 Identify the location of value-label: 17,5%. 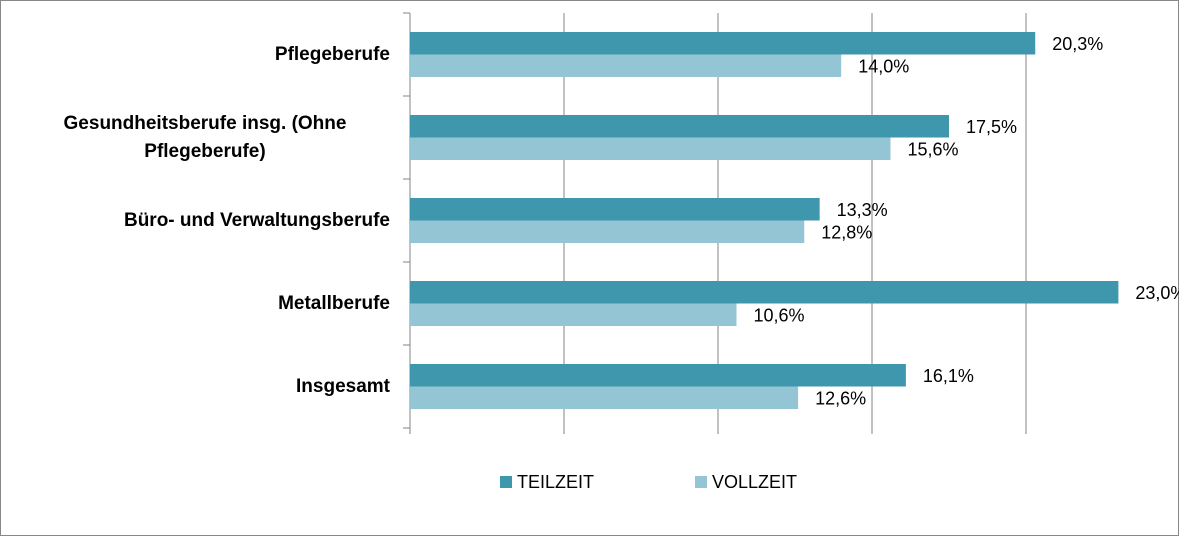
(991, 127).